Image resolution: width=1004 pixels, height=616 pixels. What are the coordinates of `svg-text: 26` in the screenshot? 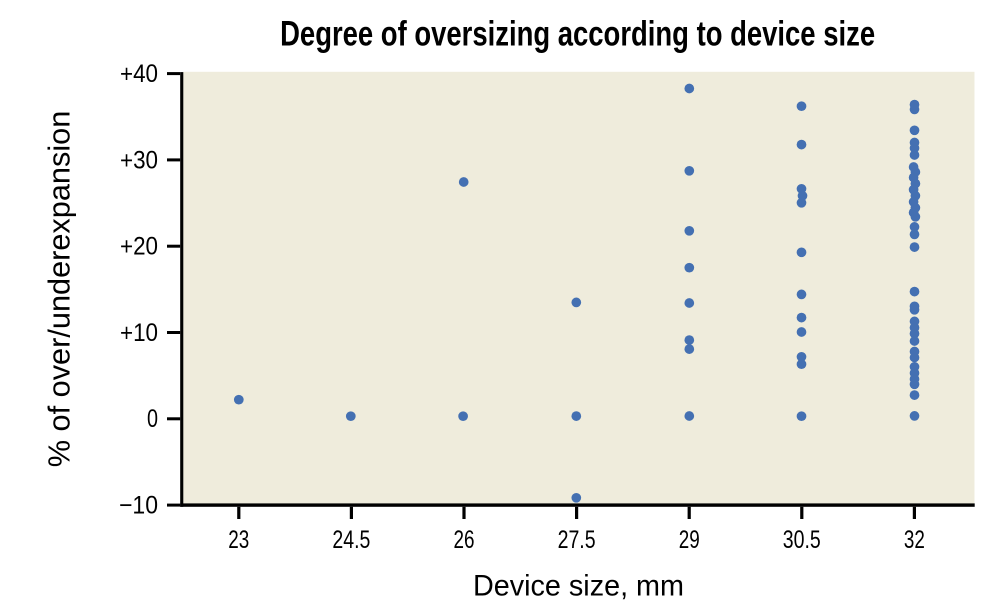 It's located at (464, 540).